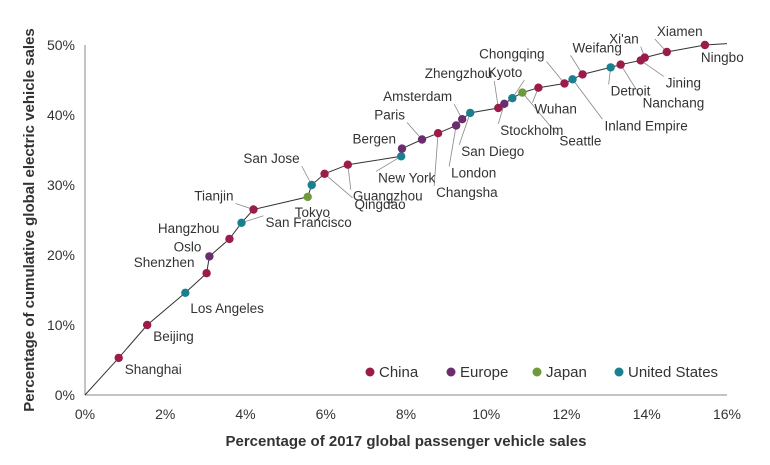 This screenshot has width=770, height=465. I want to click on y-tick-labels: 0% 10% 20% 30% 40% 50%, so click(61, 220).